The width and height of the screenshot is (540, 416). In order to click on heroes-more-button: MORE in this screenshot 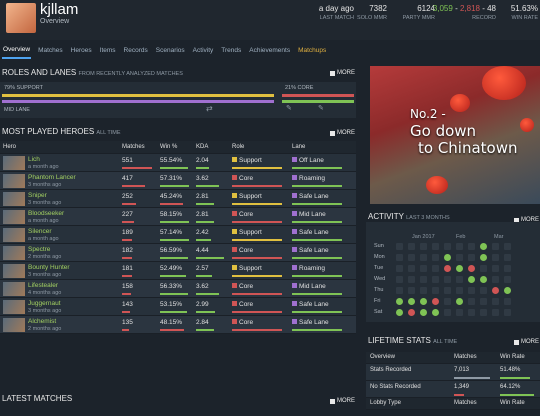, I will do `click(342, 133)`.